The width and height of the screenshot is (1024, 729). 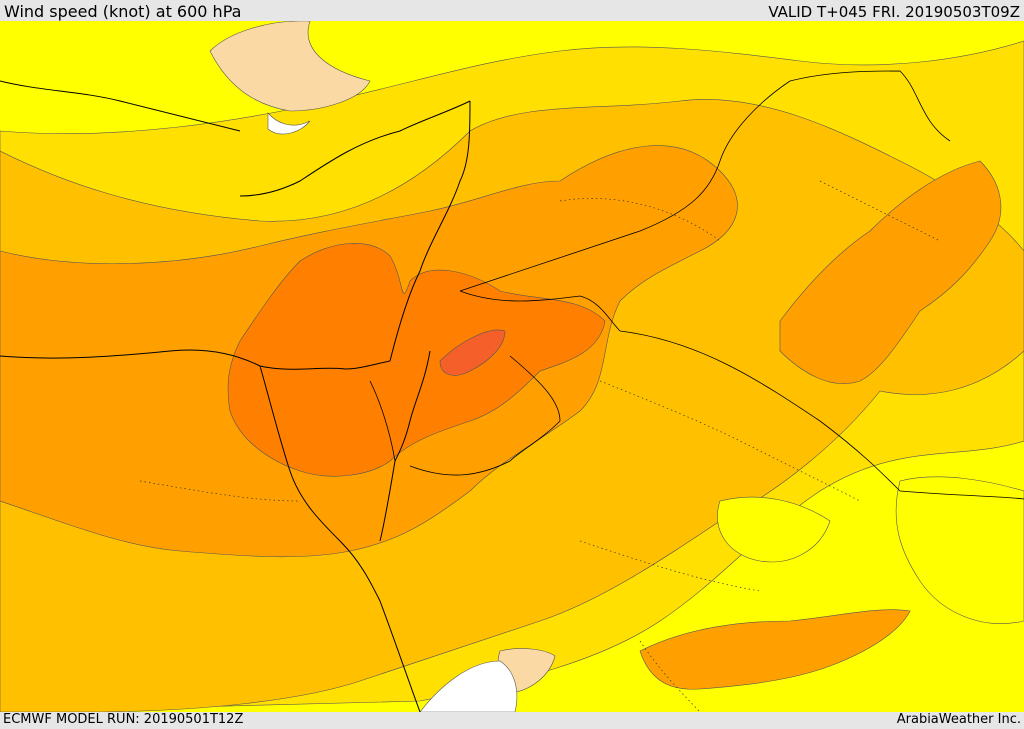 What do you see at coordinates (289, 123) in the screenshot?
I see `blank-patch-north` at bounding box center [289, 123].